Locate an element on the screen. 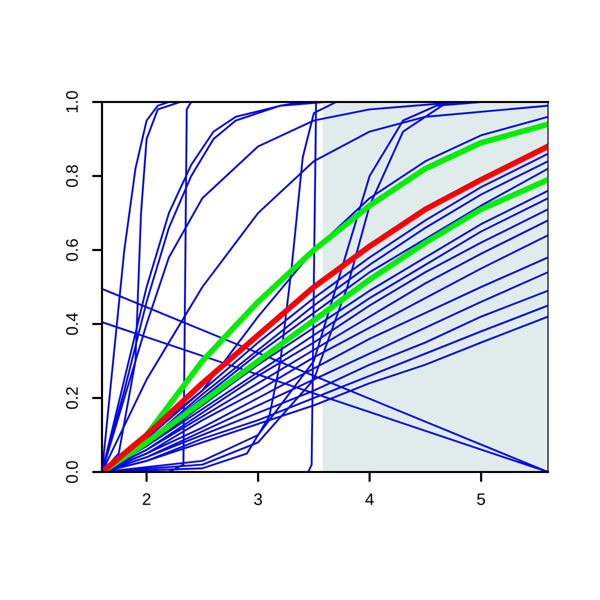 The image size is (600, 600). x-tick-label: 4 is located at coordinates (369, 499).